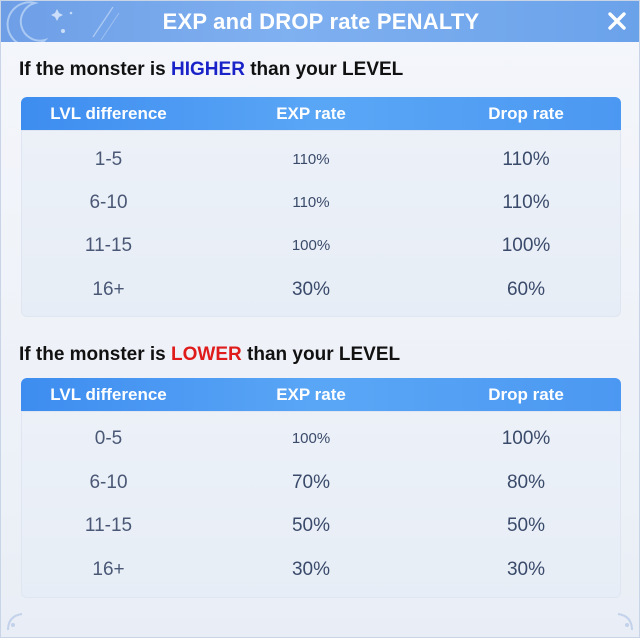  I want to click on dialog-title: EXP and DROP rate PENALTY, so click(321, 21).